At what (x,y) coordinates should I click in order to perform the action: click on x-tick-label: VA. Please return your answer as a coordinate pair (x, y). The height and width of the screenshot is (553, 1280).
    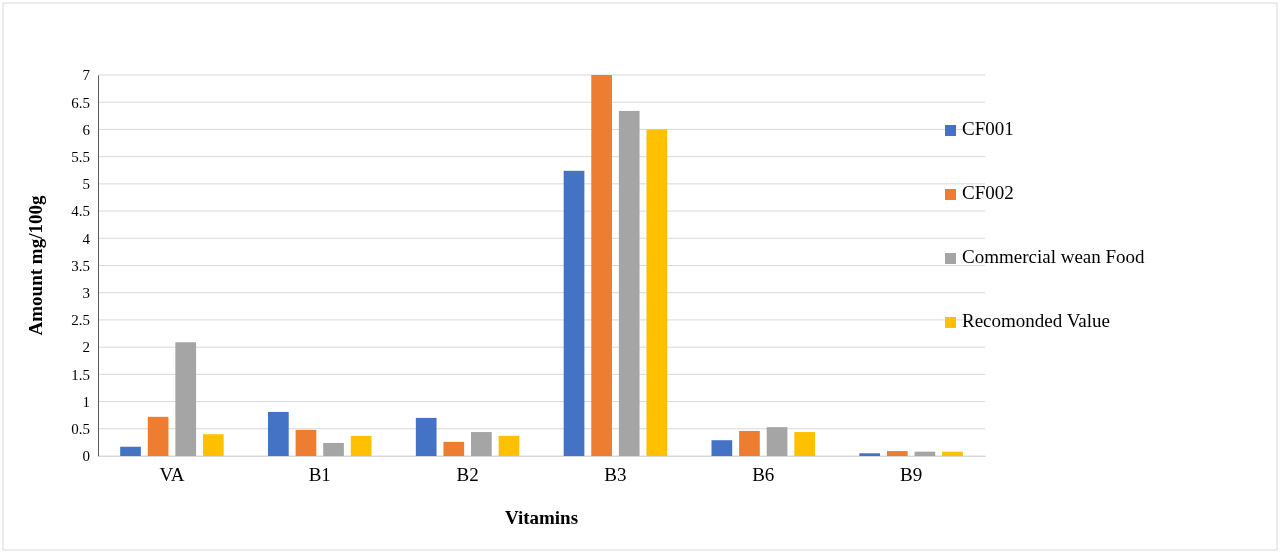
    Looking at the image, I should click on (172, 475).